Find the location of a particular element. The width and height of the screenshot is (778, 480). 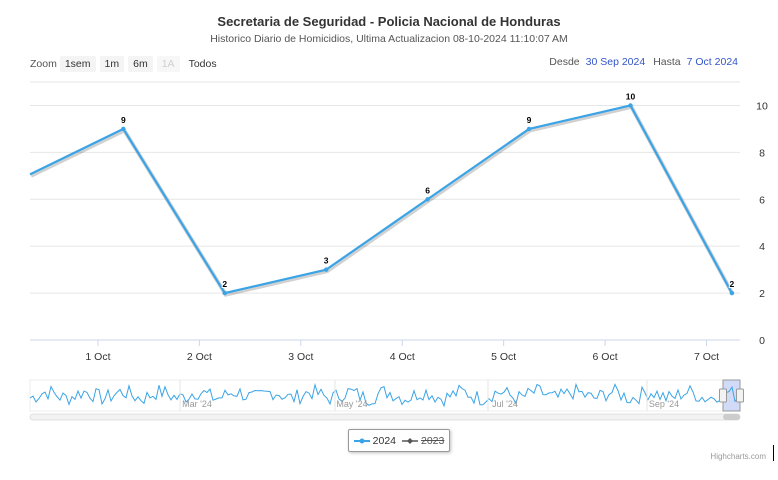

y-tick-label: 10 is located at coordinates (762, 106).